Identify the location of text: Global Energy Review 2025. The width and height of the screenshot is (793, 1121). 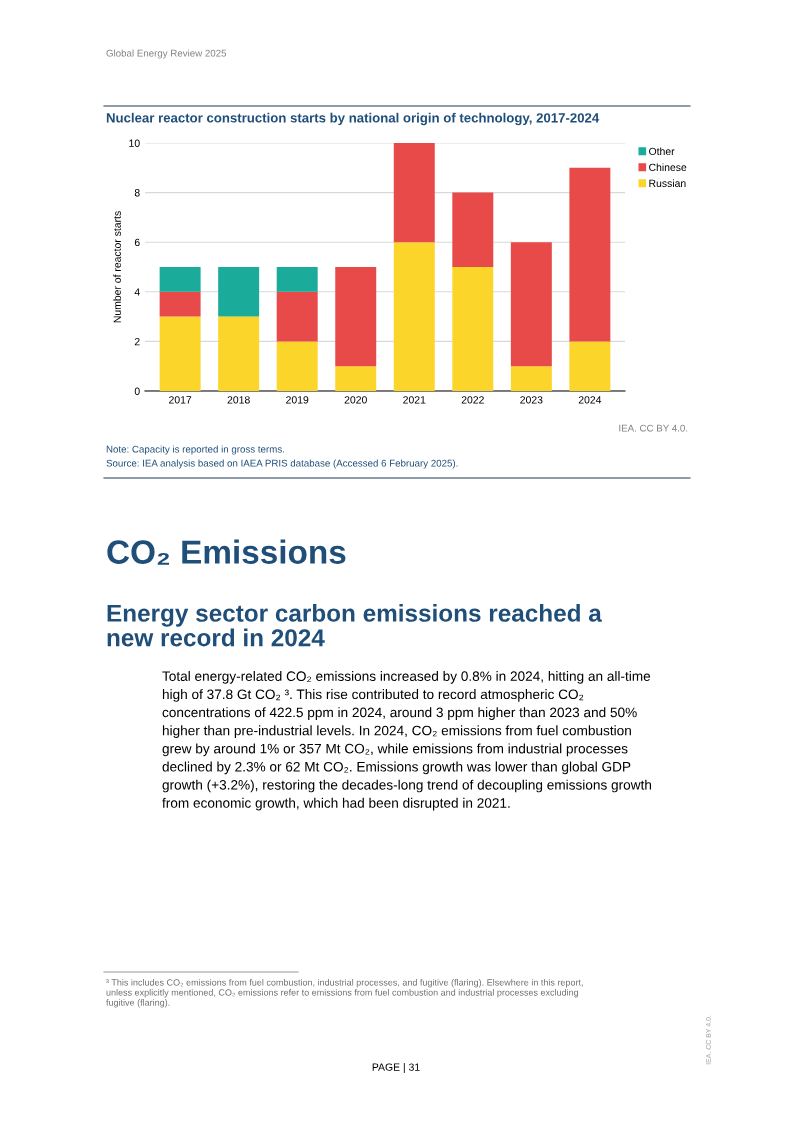
(166, 54).